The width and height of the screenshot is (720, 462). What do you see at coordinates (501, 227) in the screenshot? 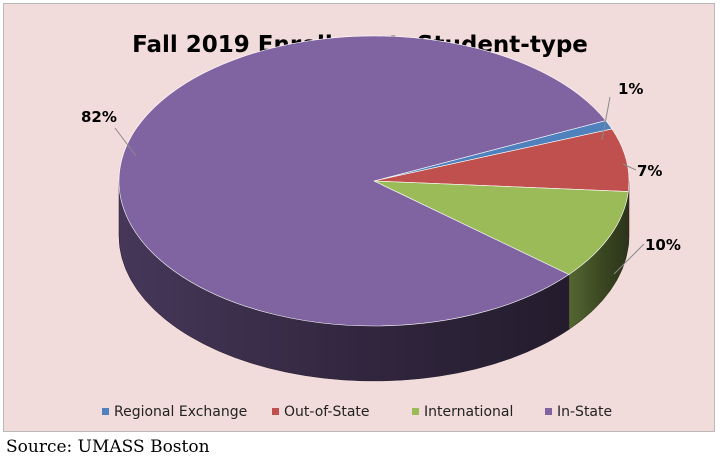
I see `slice-international` at bounding box center [501, 227].